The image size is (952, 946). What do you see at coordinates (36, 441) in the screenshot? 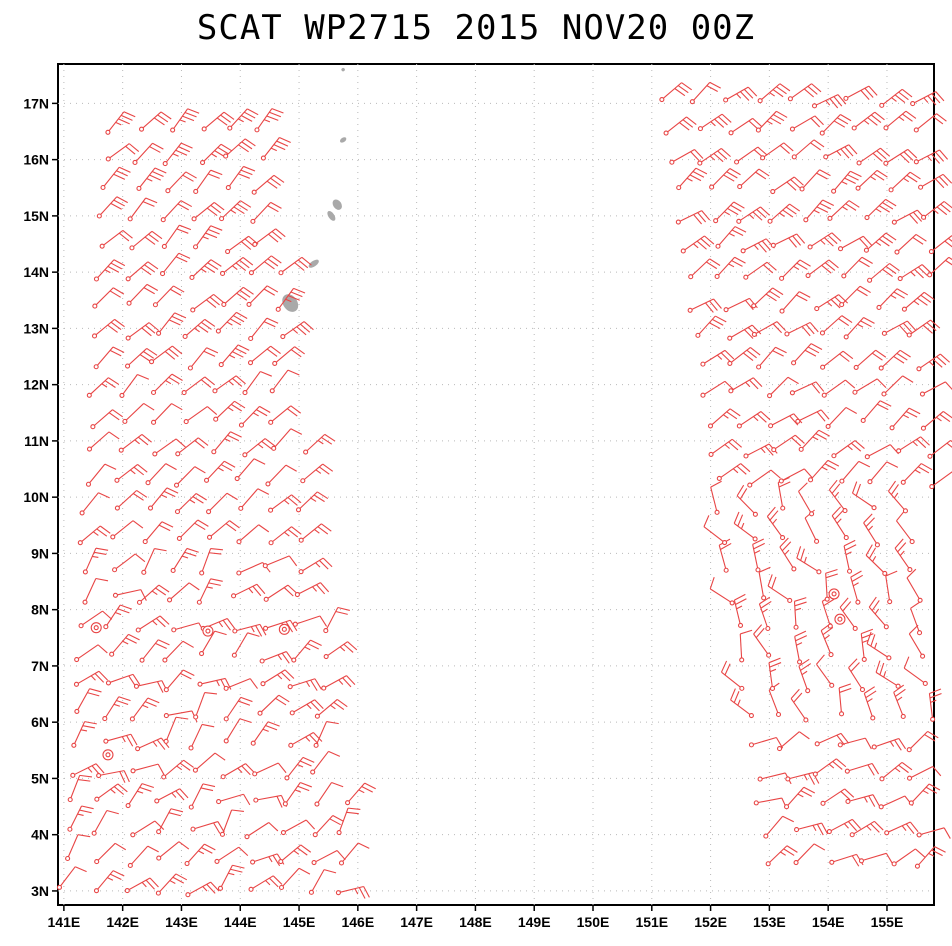
I see `lat-tick-label: 11N` at bounding box center [36, 441].